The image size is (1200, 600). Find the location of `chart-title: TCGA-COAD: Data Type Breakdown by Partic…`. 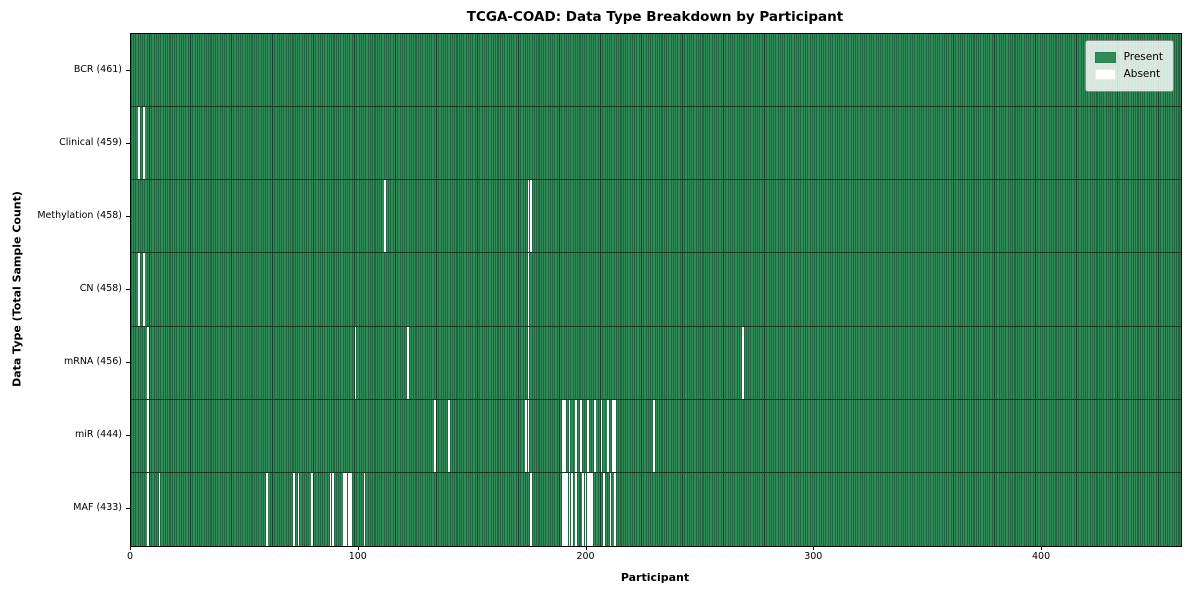

chart-title: TCGA-COAD: Data Type Breakdown by Partic… is located at coordinates (655, 17).